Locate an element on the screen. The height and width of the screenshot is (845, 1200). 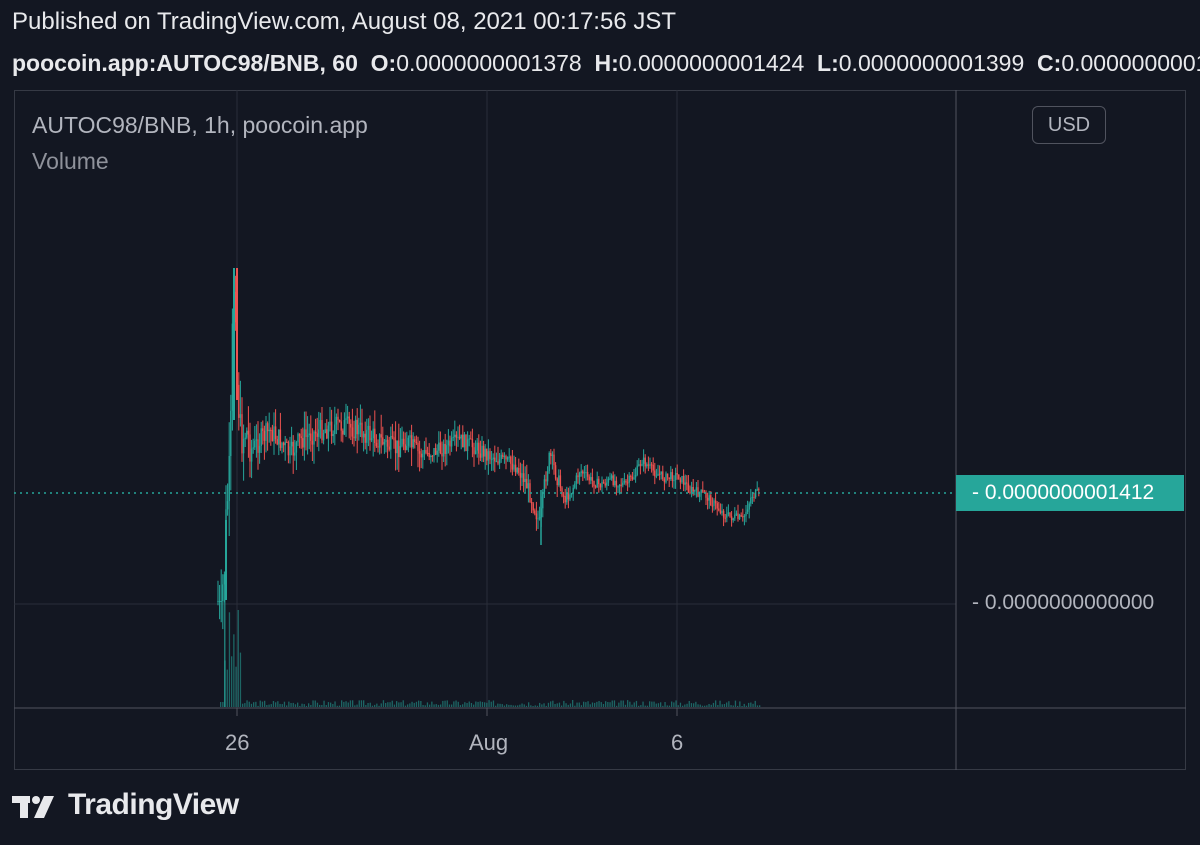
last-price-value: 0.0000000001412 is located at coordinates (1069, 492).